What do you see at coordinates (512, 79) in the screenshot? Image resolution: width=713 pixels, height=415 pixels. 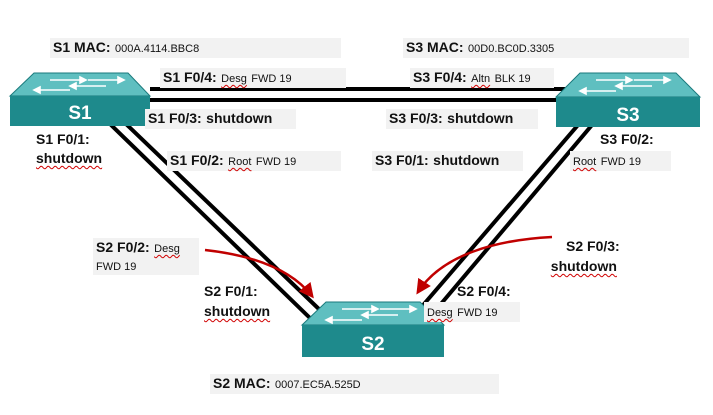 I see `port-s3-f04-state: BLK 19` at bounding box center [512, 79].